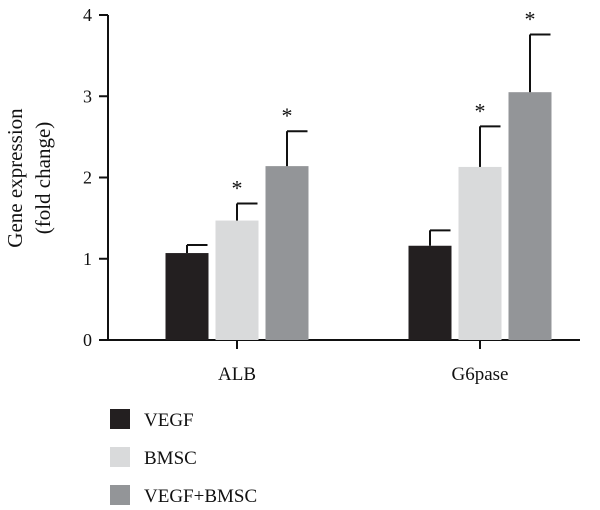 The image size is (600, 510). What do you see at coordinates (43, 178) in the screenshot?
I see `y-axis-label-line-2: (fold change)` at bounding box center [43, 178].